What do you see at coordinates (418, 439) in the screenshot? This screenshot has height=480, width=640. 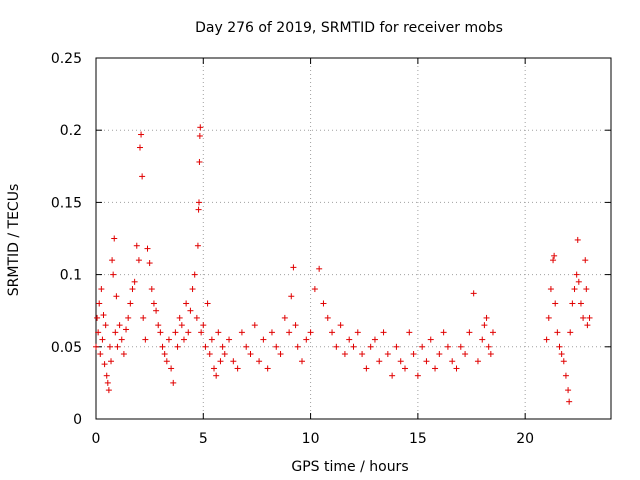 I see `x-tick-label: 15` at bounding box center [418, 439].